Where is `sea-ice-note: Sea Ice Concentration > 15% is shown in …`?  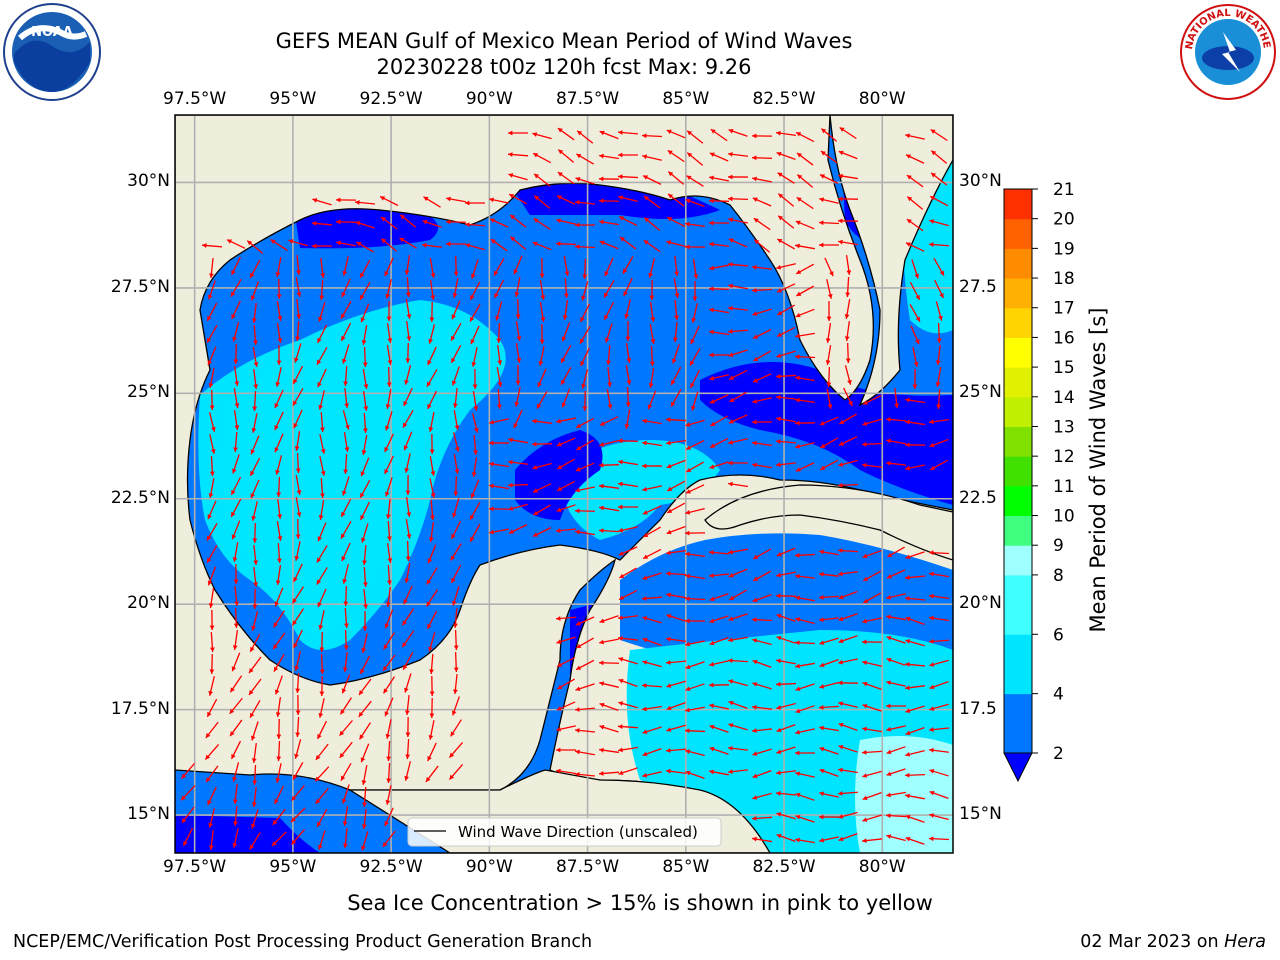
sea-ice-note: Sea Ice Concentration > 15% is shown in … is located at coordinates (640, 903).